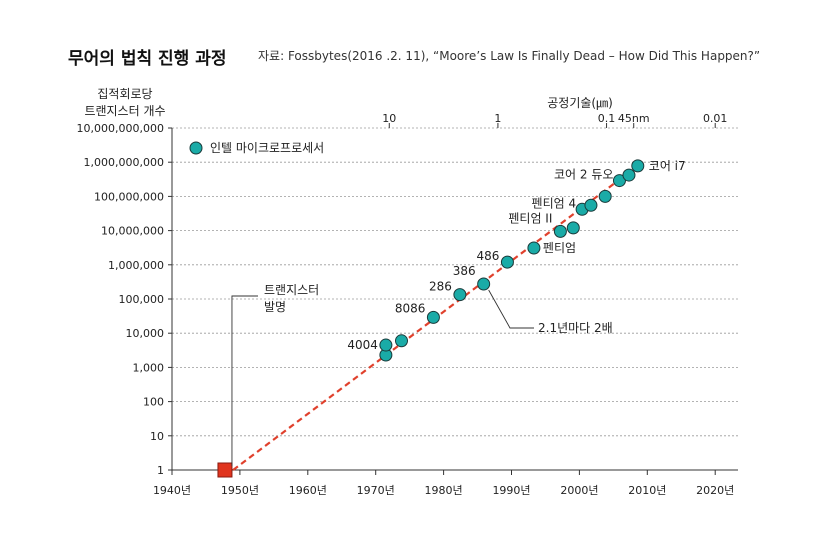 Image resolution: width=818 pixels, height=551 pixels. I want to click on x-tick-label: 1960년, so click(308, 490).